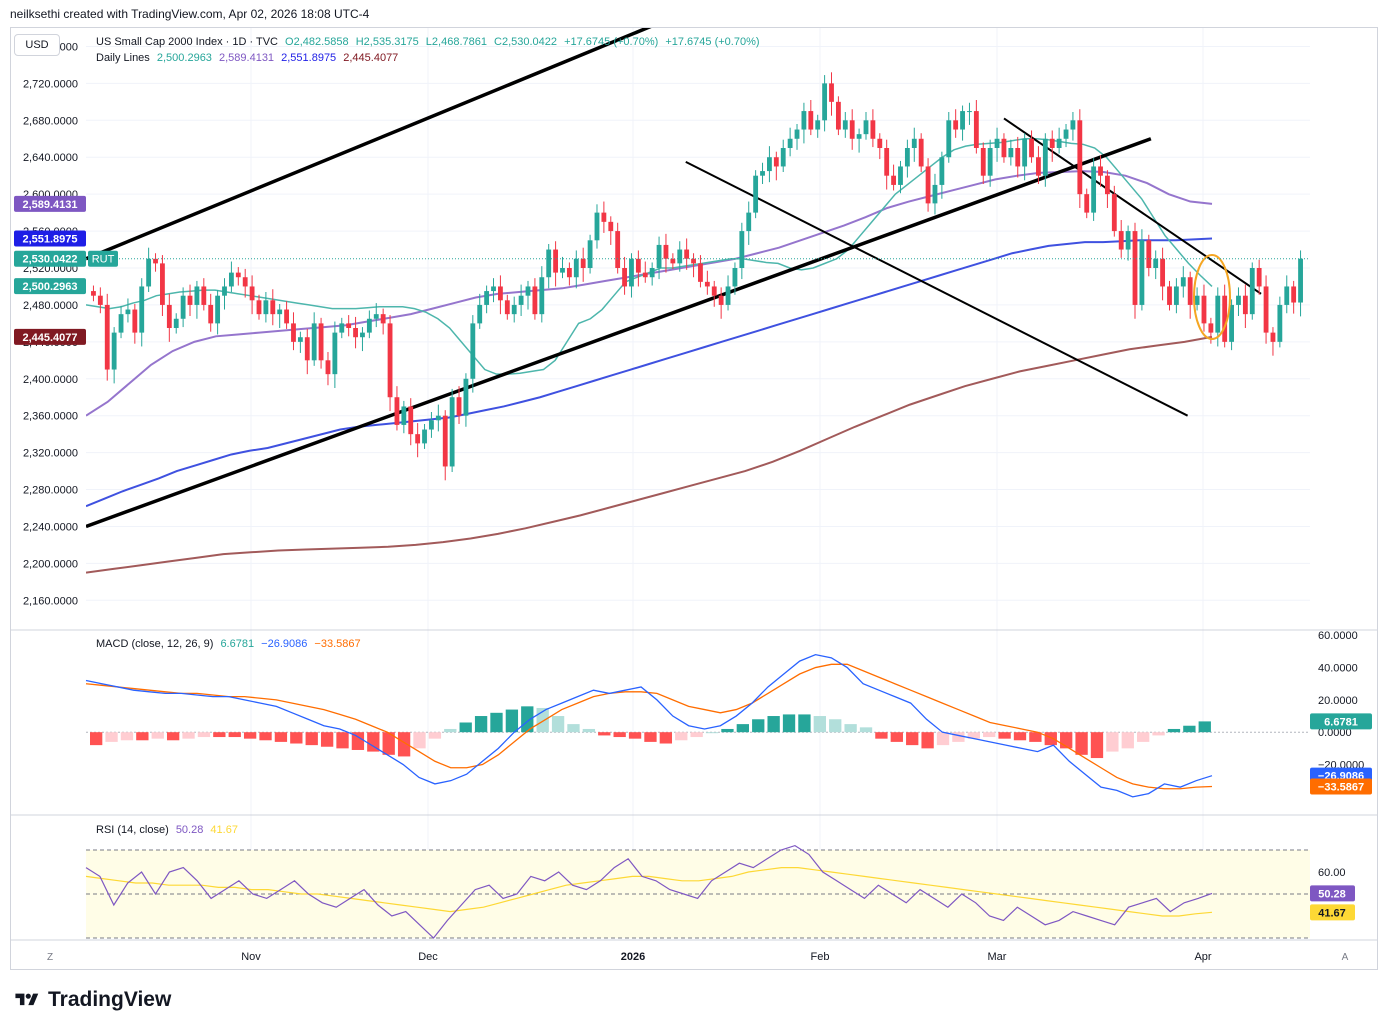 Image resolution: width=1388 pixels, height=1030 pixels. What do you see at coordinates (1332, 913) in the screenshot?
I see `rsi-tag-label: 41.67` at bounding box center [1332, 913].